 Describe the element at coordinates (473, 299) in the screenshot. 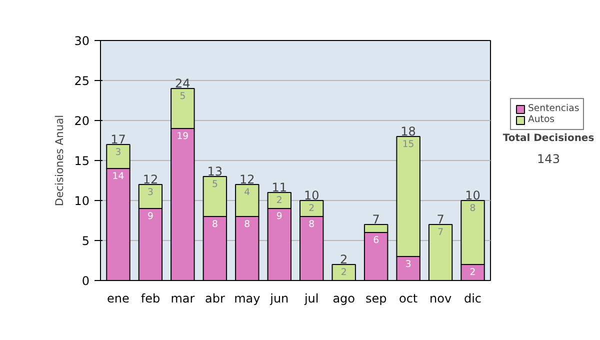

I see `x-tick-label: dic` at that location.